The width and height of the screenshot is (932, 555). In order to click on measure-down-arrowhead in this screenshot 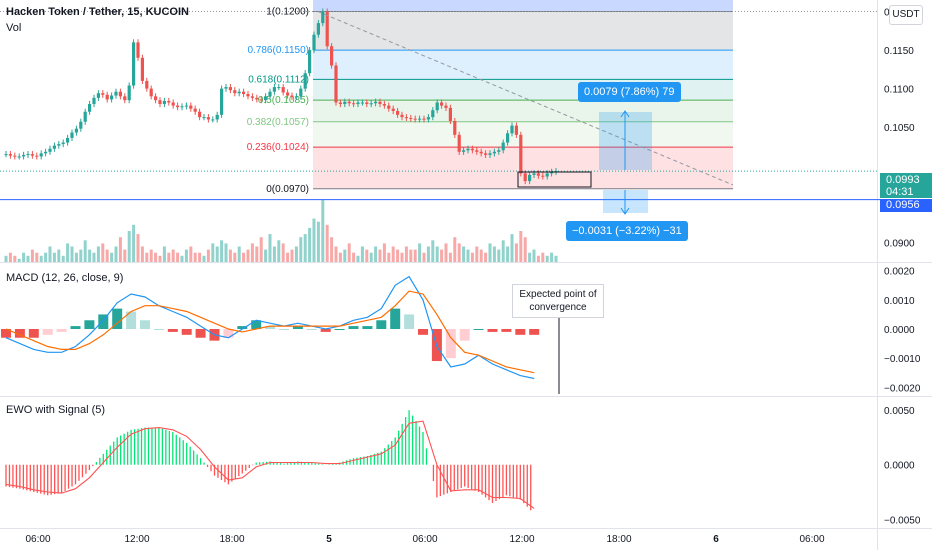, I will do `click(625, 211)`.